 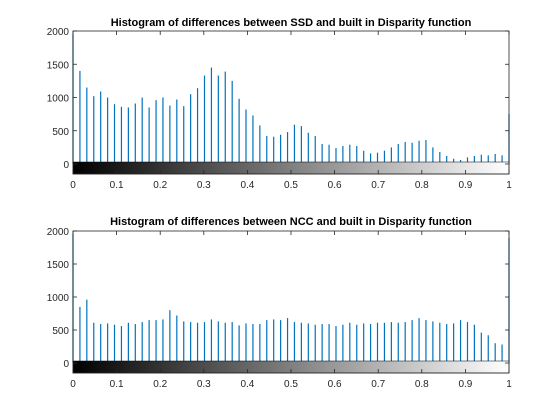 I want to click on ncc-y-tick-label: 2000, so click(x=58, y=232).